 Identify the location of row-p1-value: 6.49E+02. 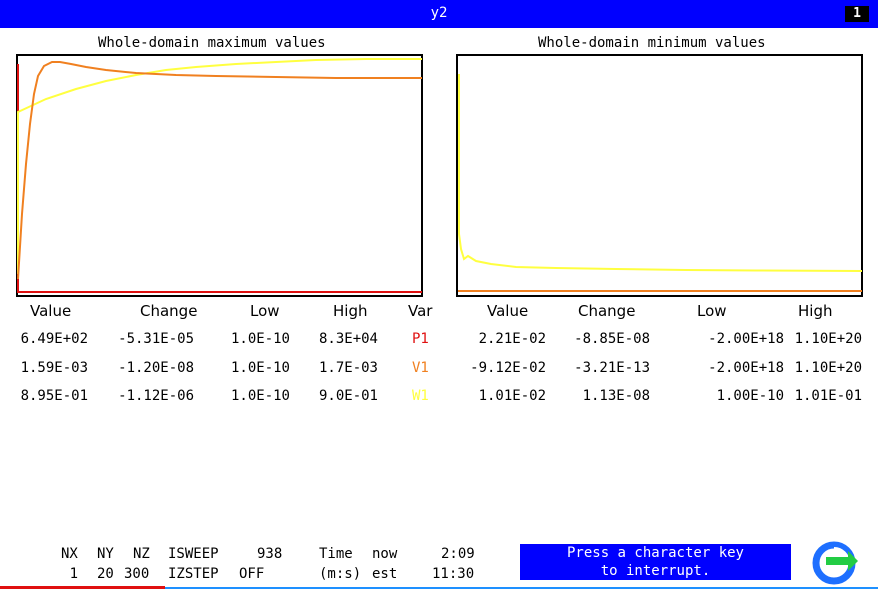
(54, 339).